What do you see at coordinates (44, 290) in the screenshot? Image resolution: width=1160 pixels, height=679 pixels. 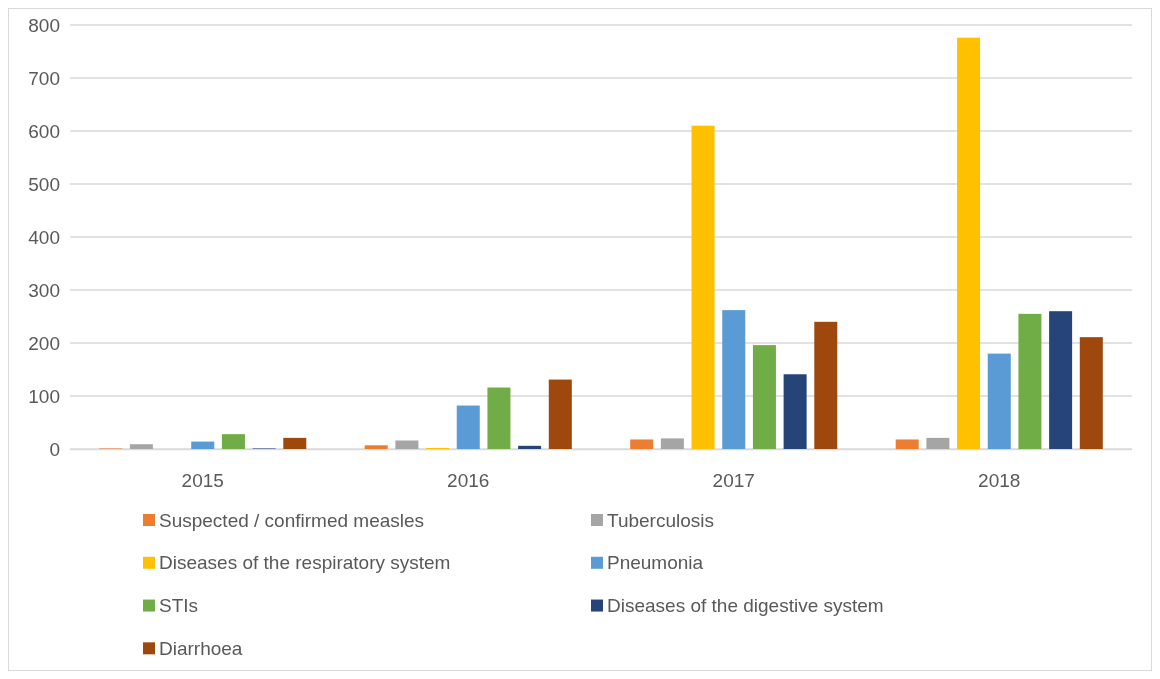 I see `y-tick-label: 300` at bounding box center [44, 290].